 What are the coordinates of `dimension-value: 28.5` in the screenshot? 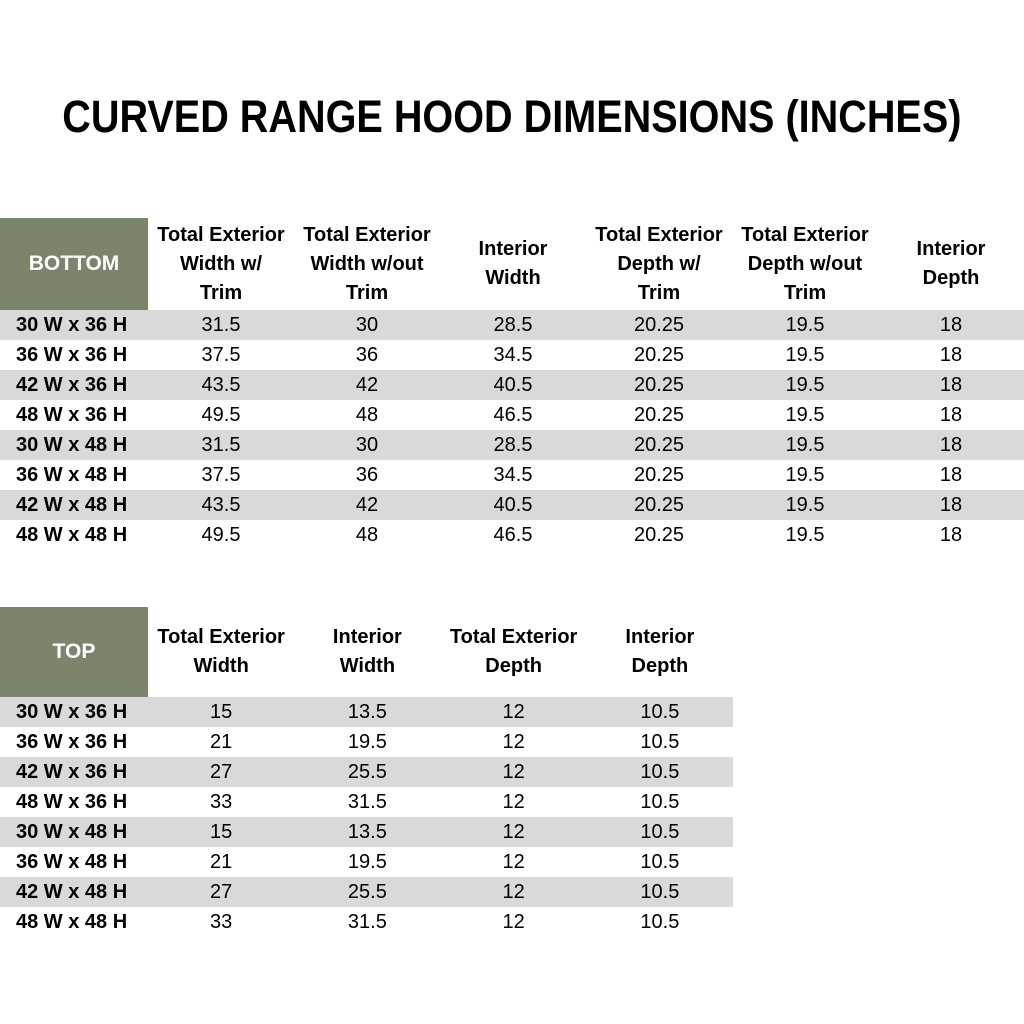 It's located at (513, 444).